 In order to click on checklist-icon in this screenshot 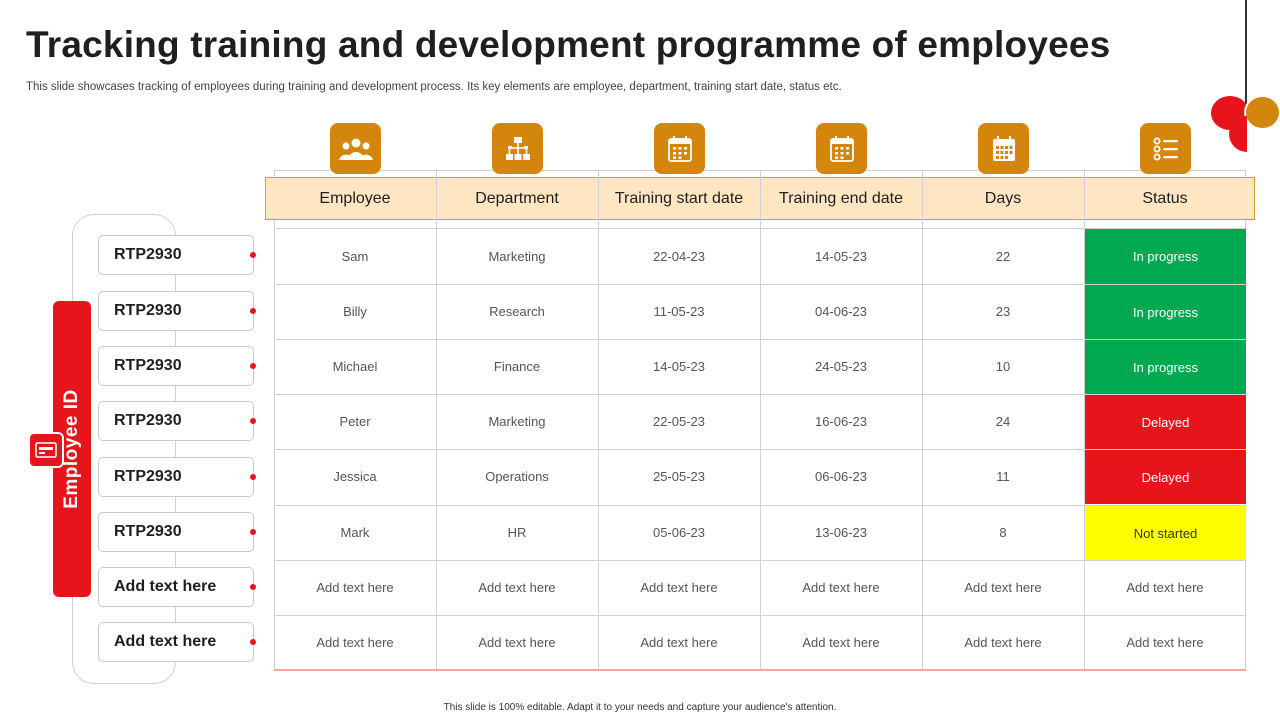, I will do `click(1165, 148)`.